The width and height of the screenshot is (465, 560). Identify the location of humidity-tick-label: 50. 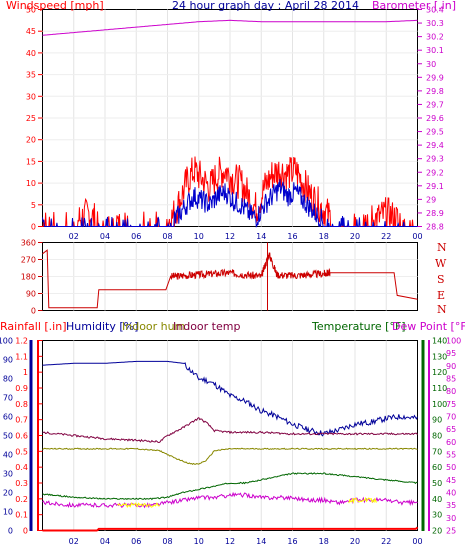
(8, 436).